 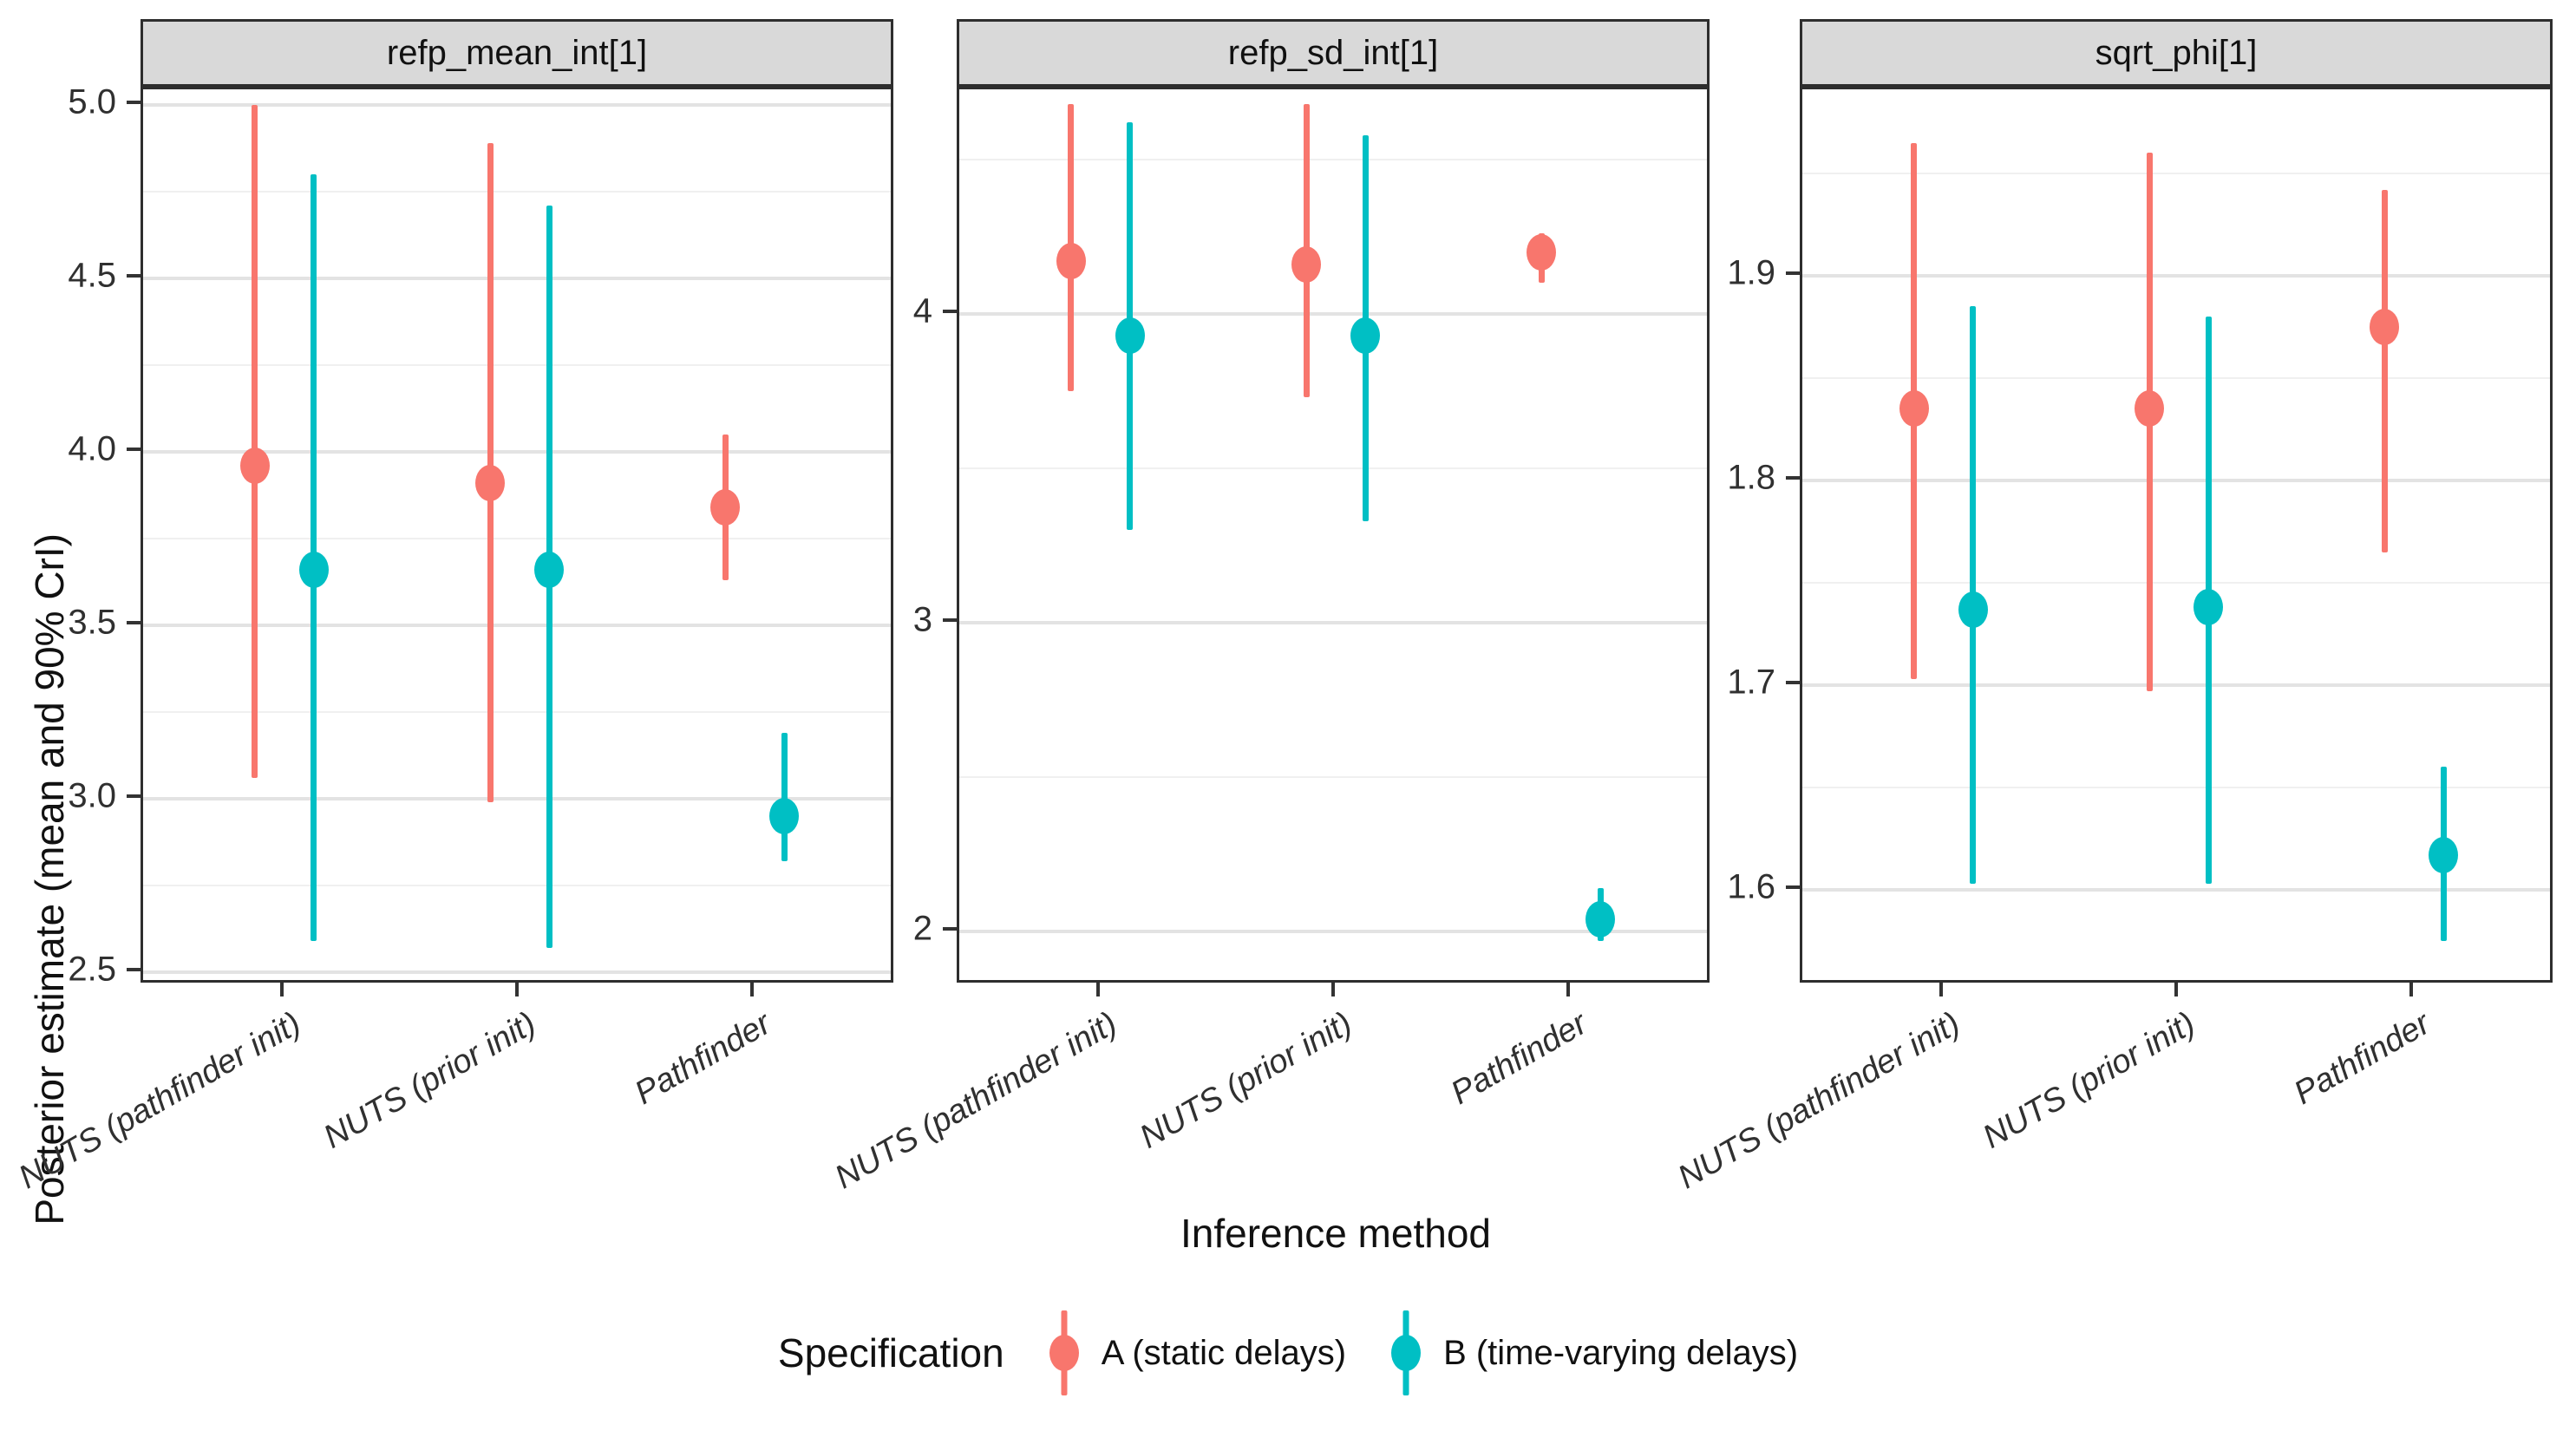 I want to click on y-tick-label: 1.8, so click(x=1751, y=477).